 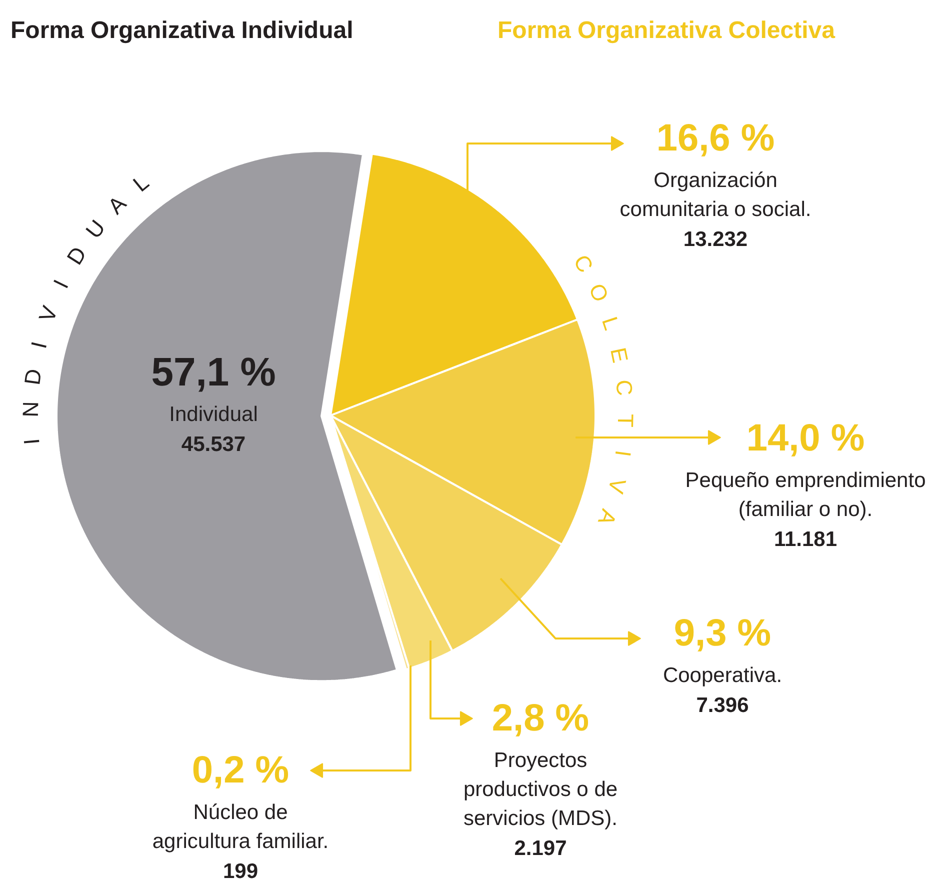 I want to click on text: 2.197, so click(x=540, y=848).